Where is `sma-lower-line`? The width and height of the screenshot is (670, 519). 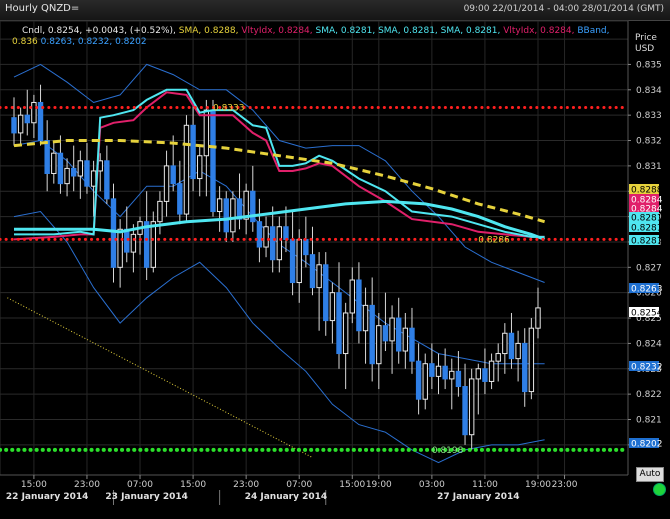 sma-lower-line is located at coordinates (280, 220).